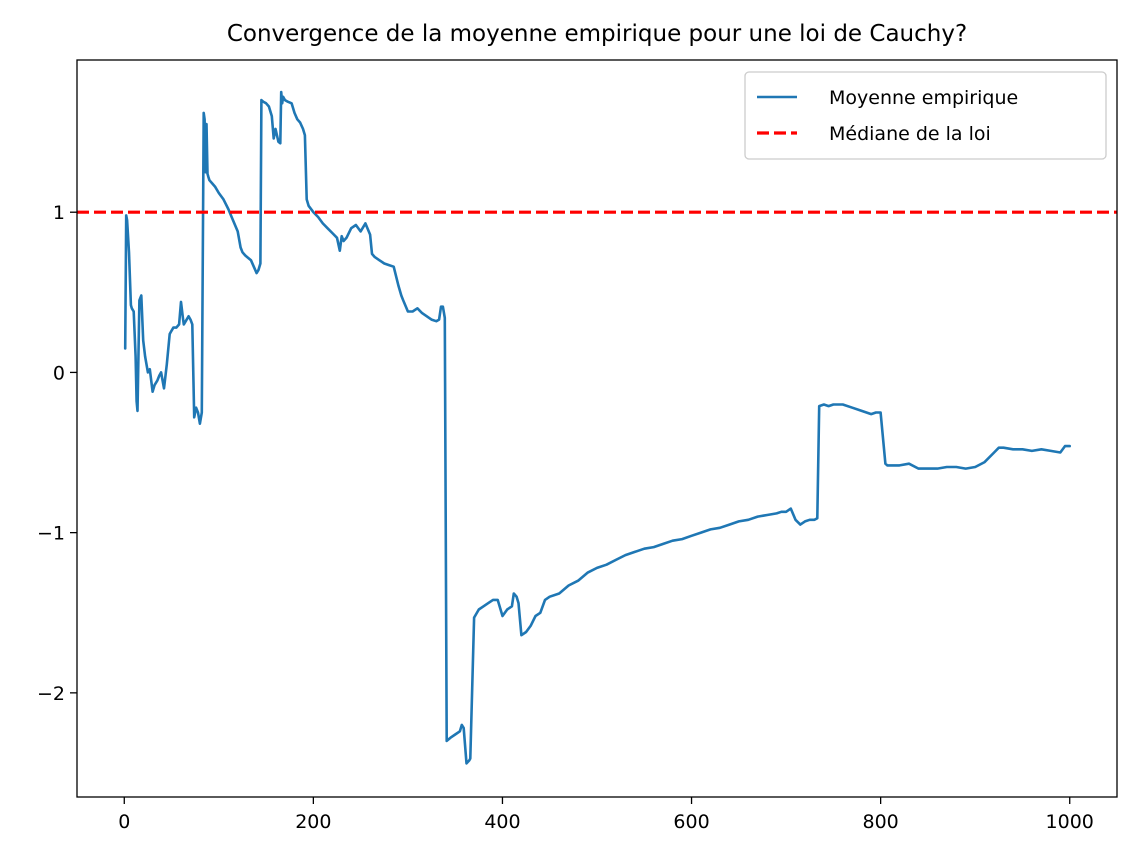 This screenshot has height=862, width=1137. What do you see at coordinates (910, 134) in the screenshot?
I see `legend-label-1: Médiane de la loi` at bounding box center [910, 134].